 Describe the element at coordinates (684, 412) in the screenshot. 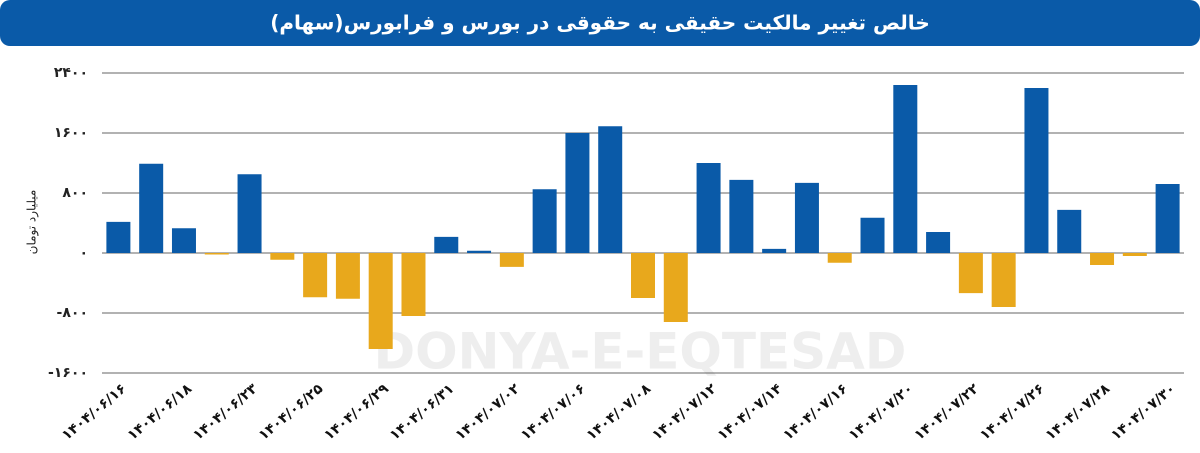

I see `x-tick-label: ۱۴۰۴/۰۷/۱۲` at that location.